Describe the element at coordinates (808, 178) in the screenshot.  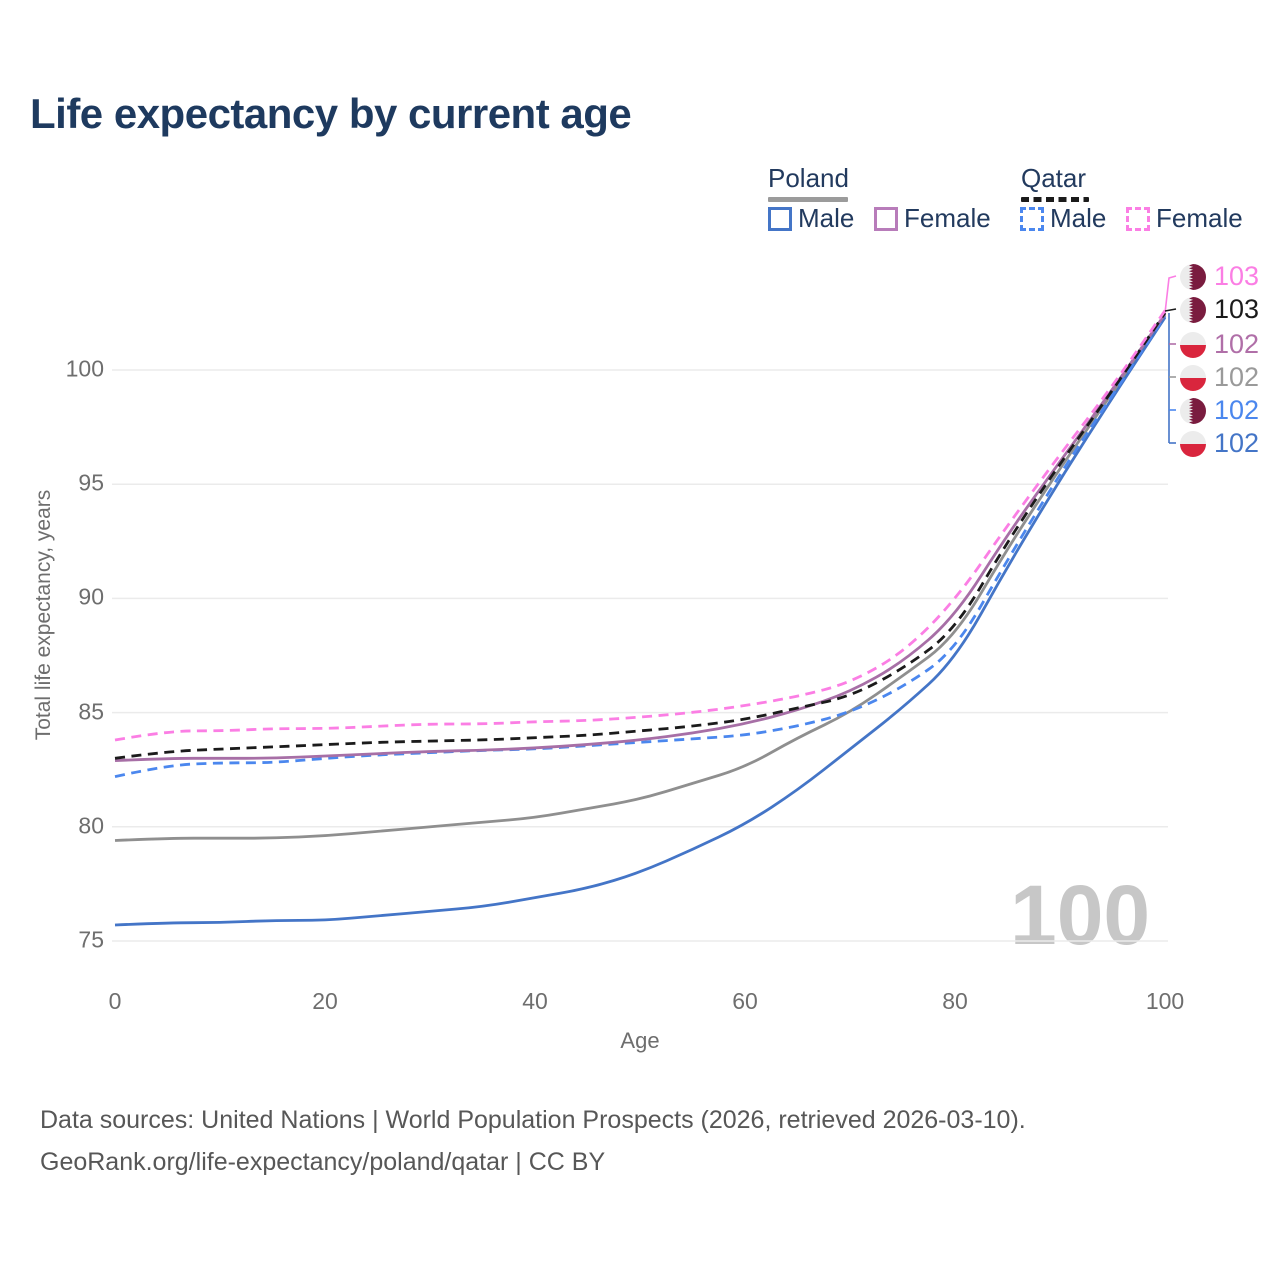
I see `legend-poland-label: Poland` at that location.